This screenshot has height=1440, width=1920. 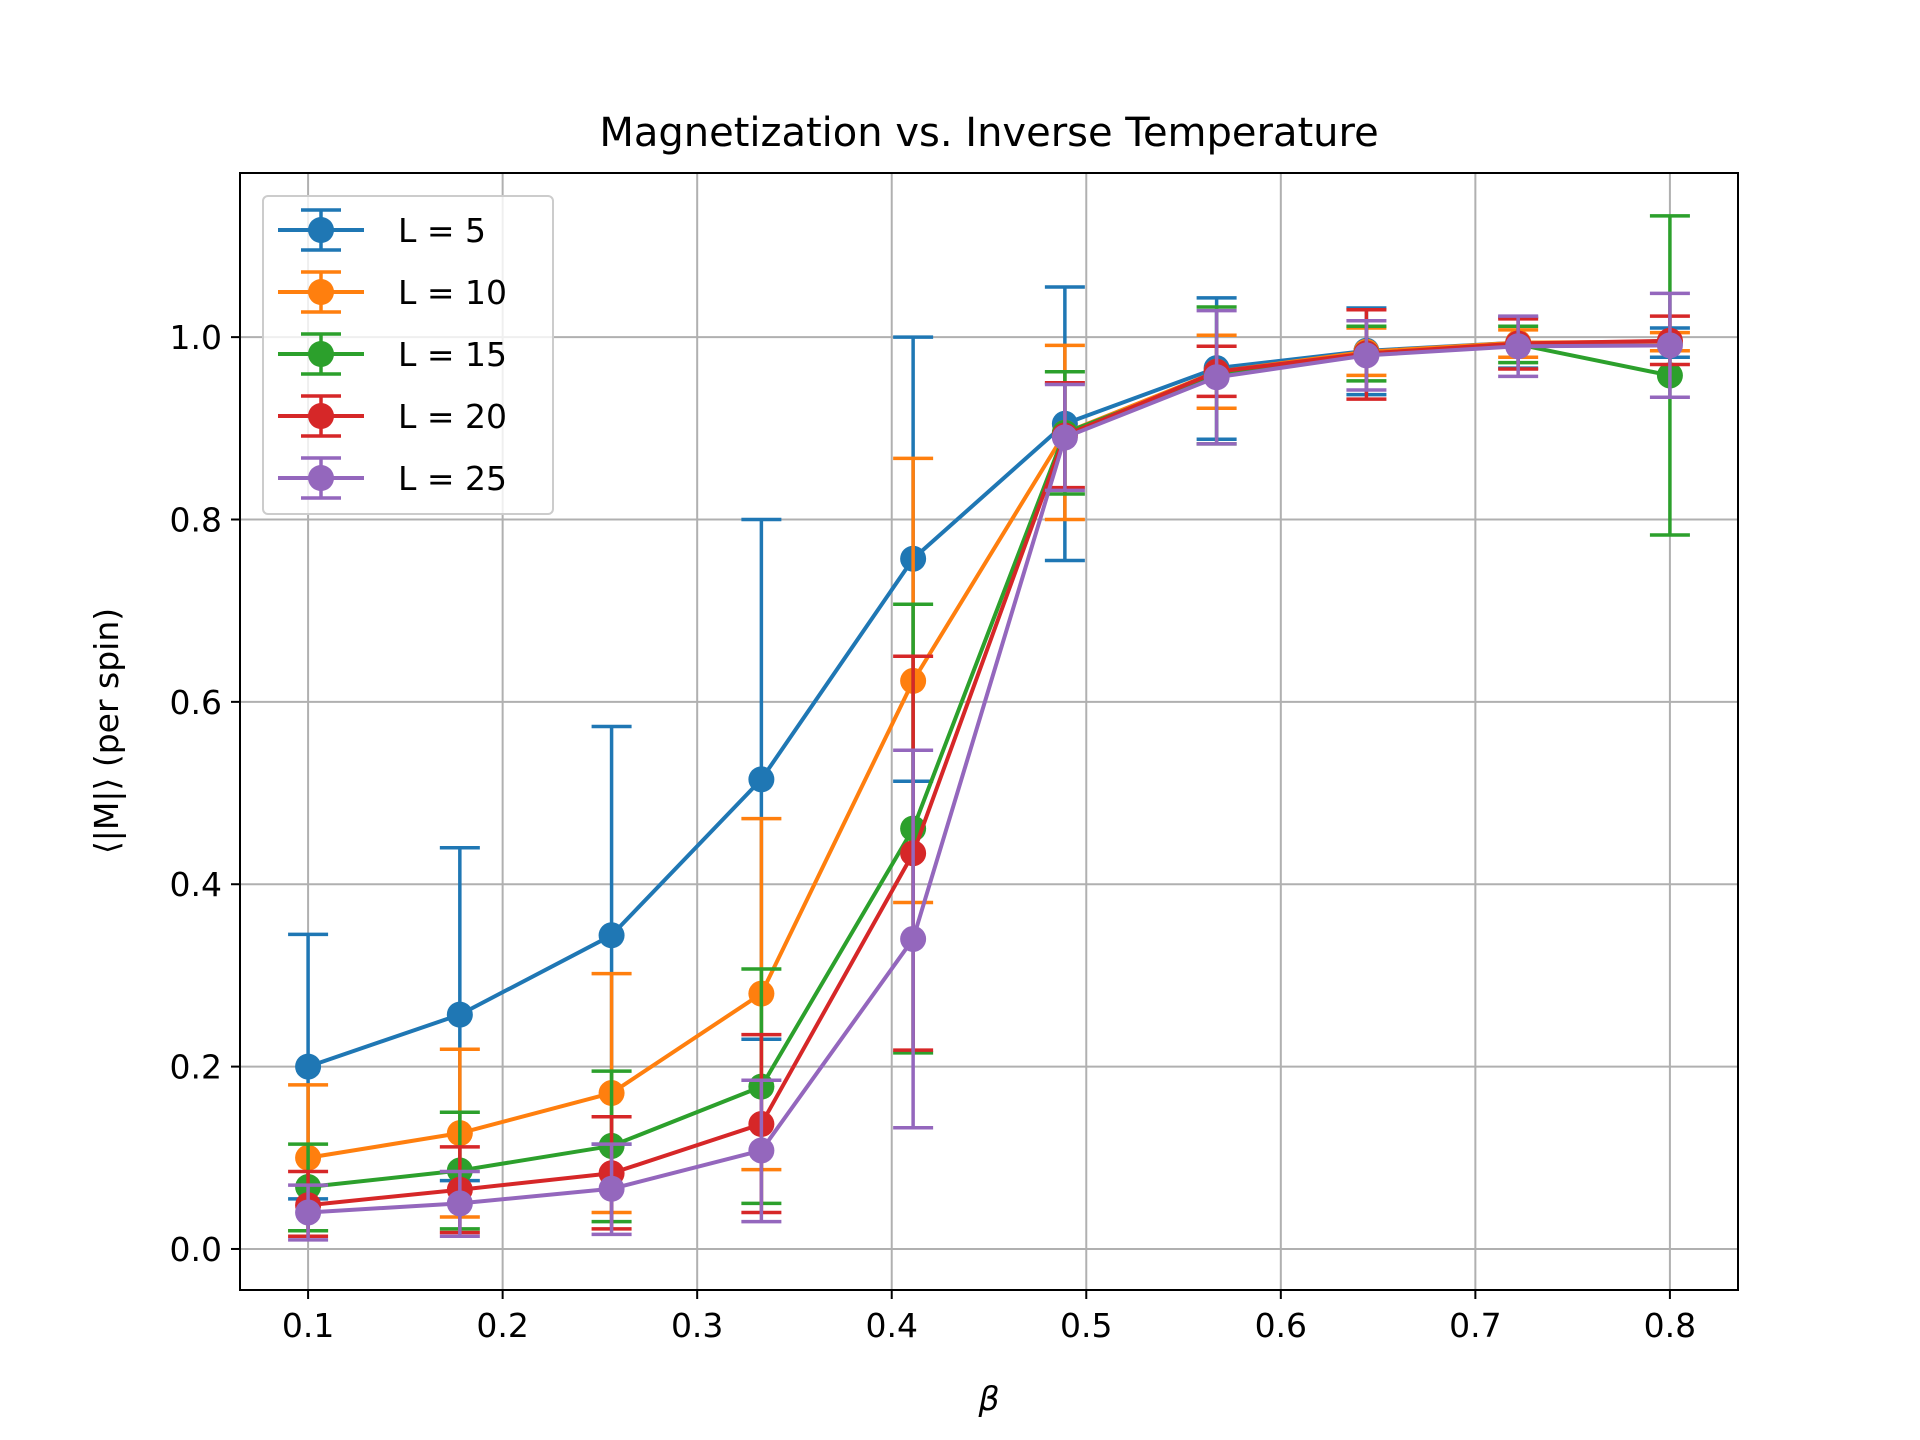 What do you see at coordinates (196, 702) in the screenshot?
I see `y-tick-label: 0.6` at bounding box center [196, 702].